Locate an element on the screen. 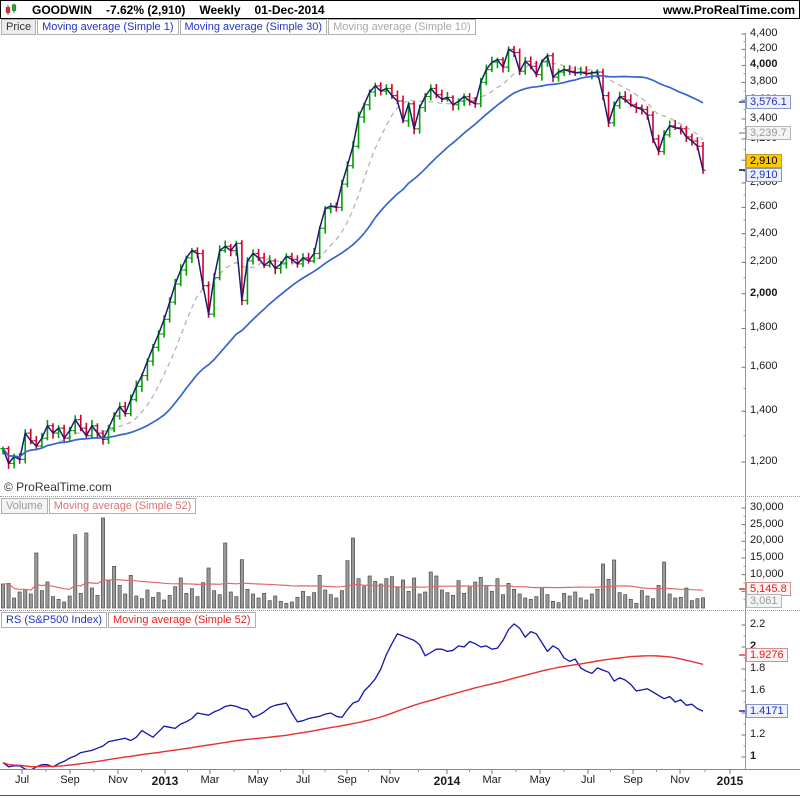  y-tick-label: 25,000 is located at coordinates (767, 523).